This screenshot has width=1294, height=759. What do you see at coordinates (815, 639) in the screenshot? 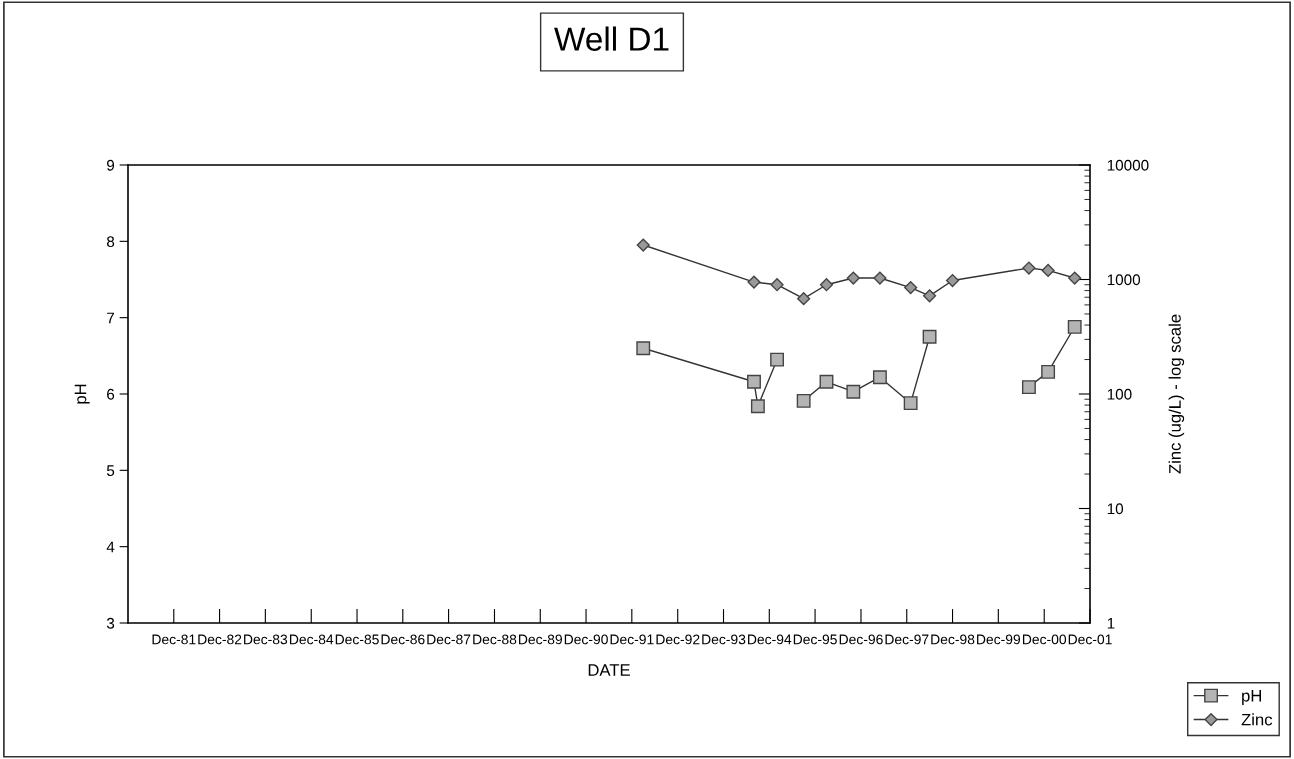
I see `x-tick-label: Dec-95` at bounding box center [815, 639].